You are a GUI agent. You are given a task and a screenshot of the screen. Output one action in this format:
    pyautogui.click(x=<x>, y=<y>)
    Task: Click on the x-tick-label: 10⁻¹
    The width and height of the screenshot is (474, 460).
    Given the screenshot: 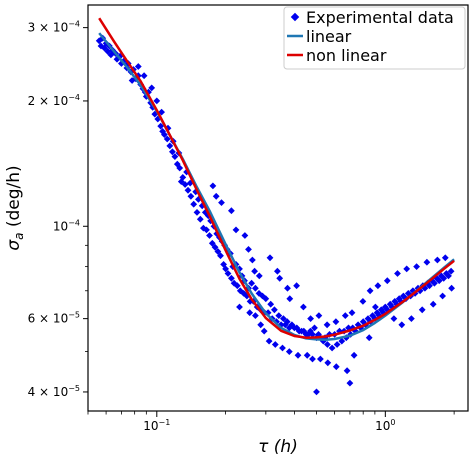 What is the action you would take?
    pyautogui.click(x=156, y=425)
    